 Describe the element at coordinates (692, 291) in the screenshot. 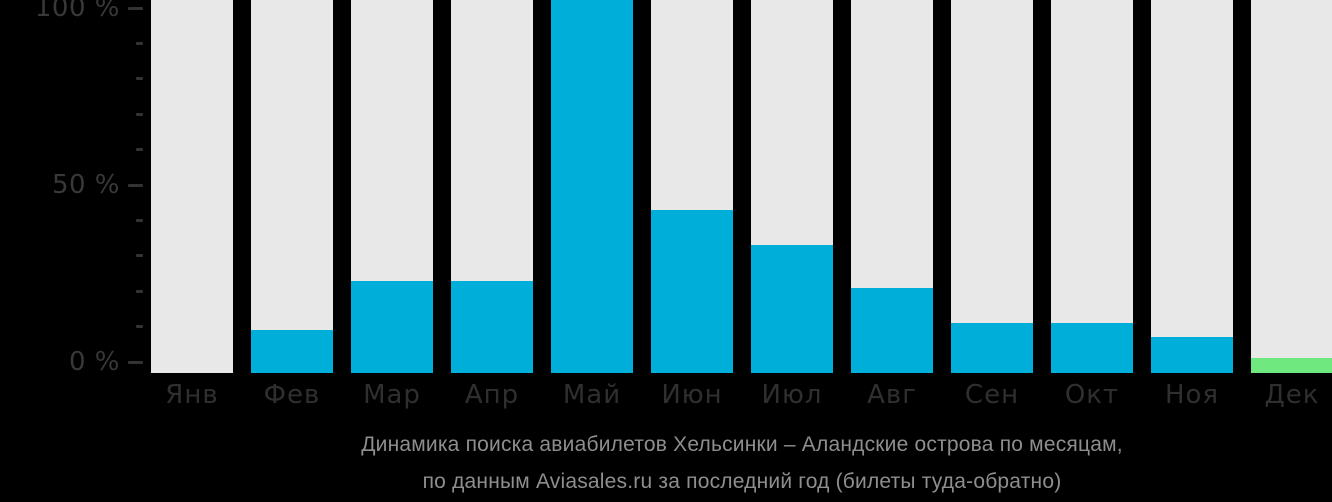

I see `bar-fill-jun` at that location.